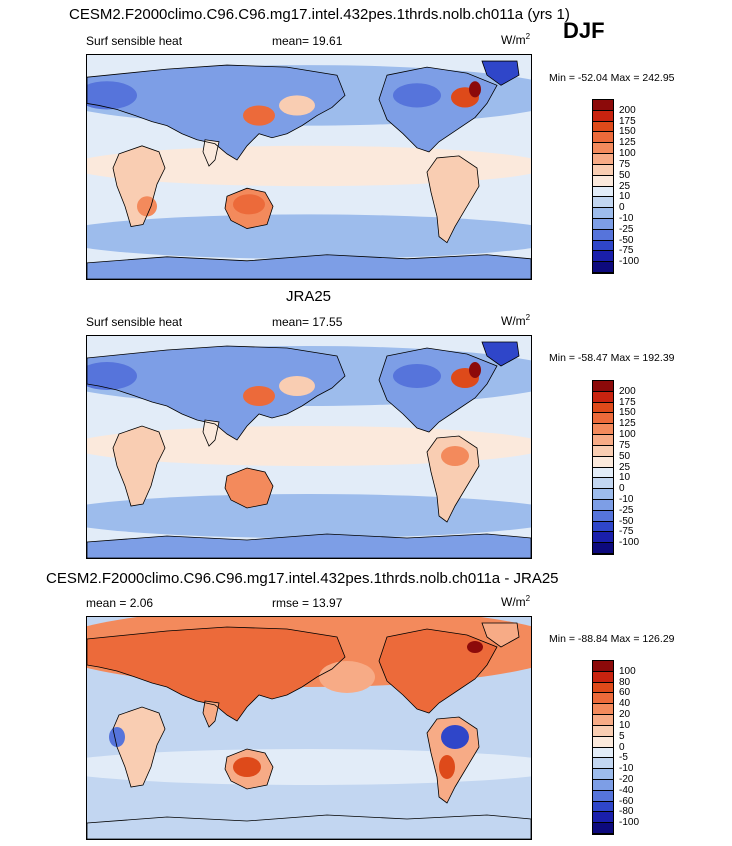 The image size is (732, 846). What do you see at coordinates (259, 115) in the screenshot?
I see `kuroshio-hotspot` at bounding box center [259, 115].